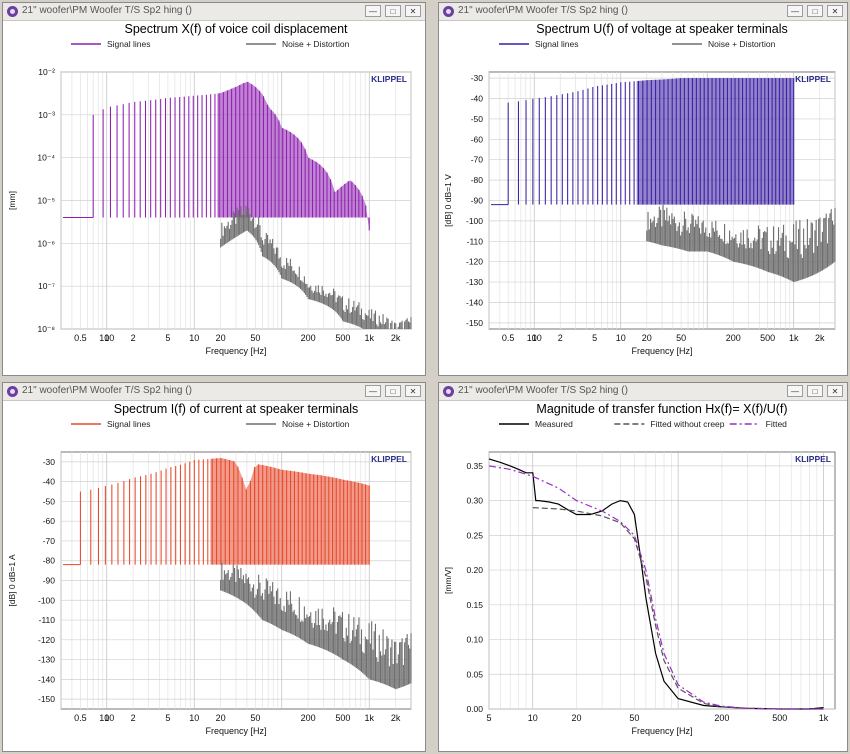 This screenshot has width=850, height=754. What do you see at coordinates (820, 338) in the screenshot?
I see `x-tick-label: 2k` at bounding box center [820, 338].